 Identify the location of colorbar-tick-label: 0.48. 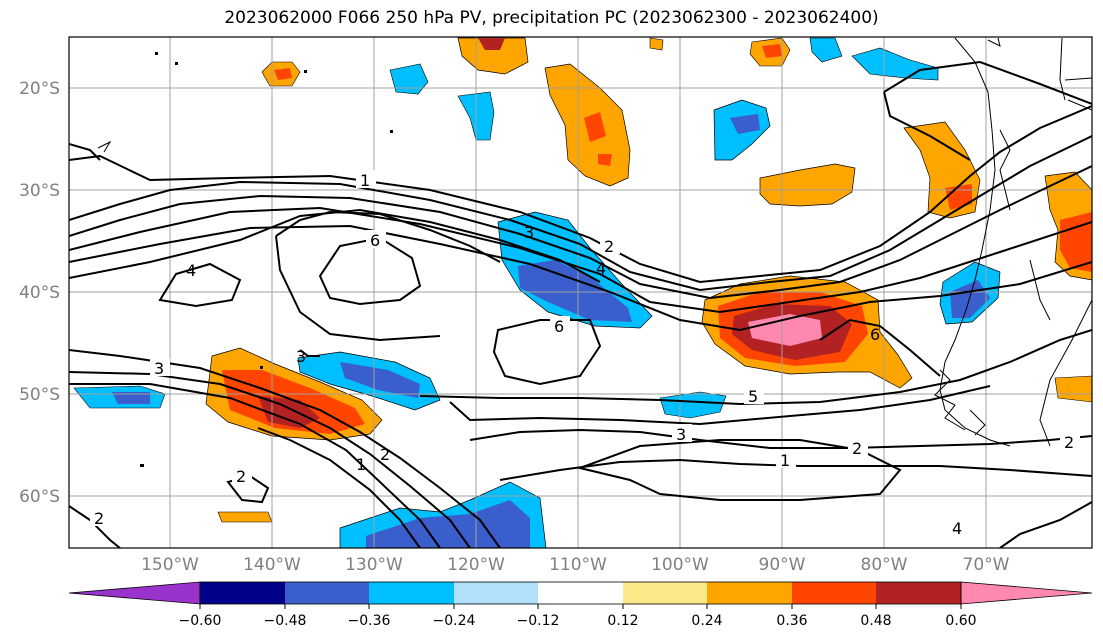
(875, 621).